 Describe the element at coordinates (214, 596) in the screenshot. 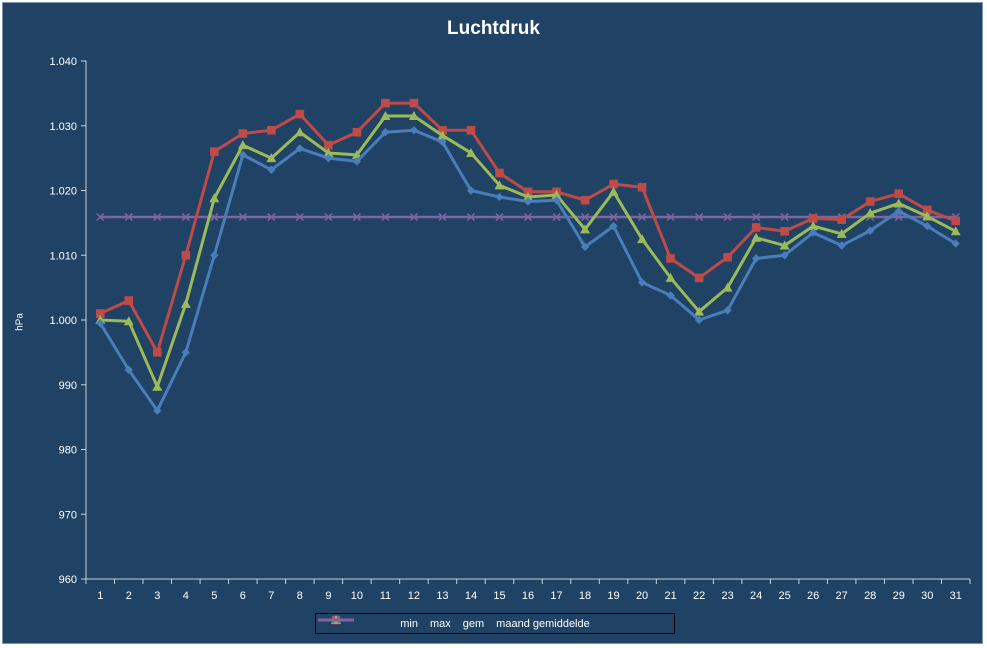

I see `x-tick-label: 5` at that location.